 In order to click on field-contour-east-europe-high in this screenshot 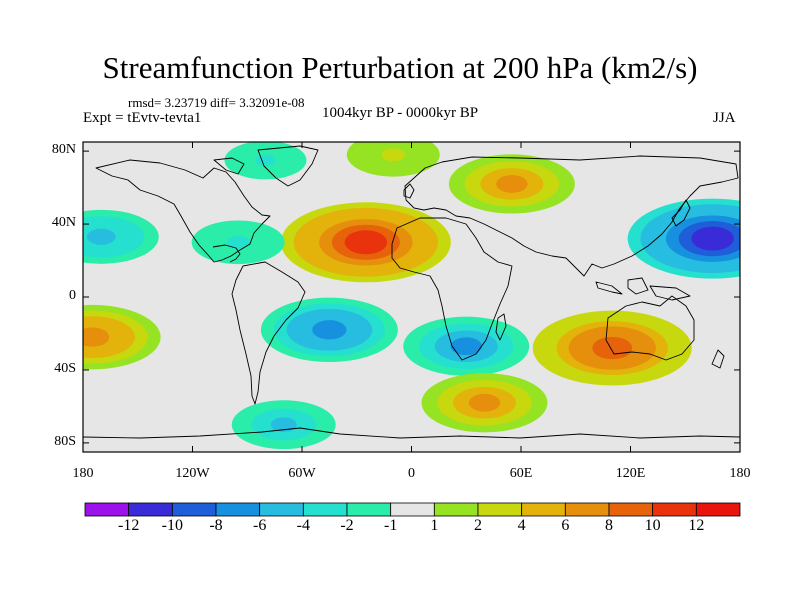, I will do `click(512, 184)`.